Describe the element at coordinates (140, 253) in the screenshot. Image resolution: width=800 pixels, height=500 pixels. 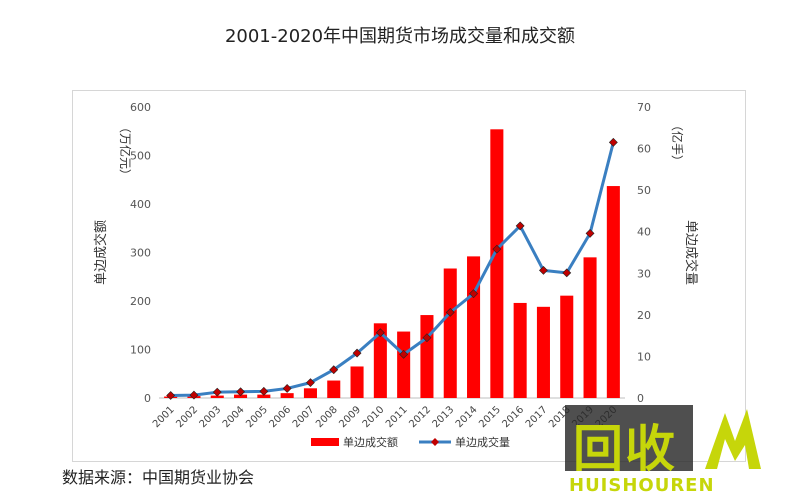
I see `y-left-tick-label: 300` at that location.